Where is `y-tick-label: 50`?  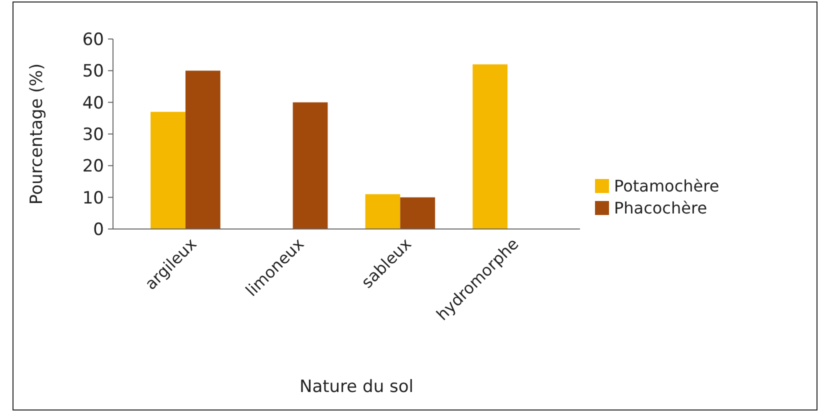
y-tick-label: 50 is located at coordinates (93, 72).